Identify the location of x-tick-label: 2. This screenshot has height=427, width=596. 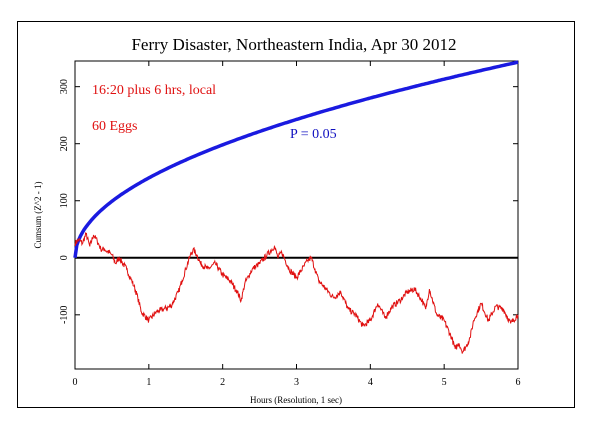
(222, 382).